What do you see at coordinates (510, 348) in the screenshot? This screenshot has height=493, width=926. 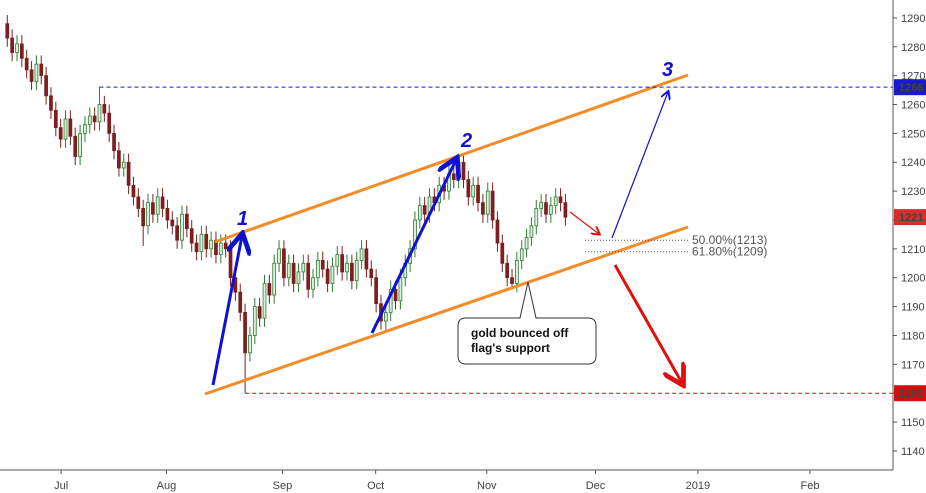 I see `annotation: flag's support` at bounding box center [510, 348].